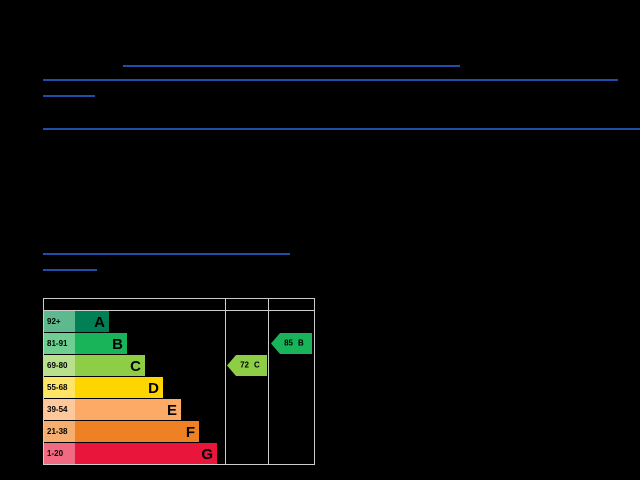  I want to click on current-letter: C, so click(257, 365).